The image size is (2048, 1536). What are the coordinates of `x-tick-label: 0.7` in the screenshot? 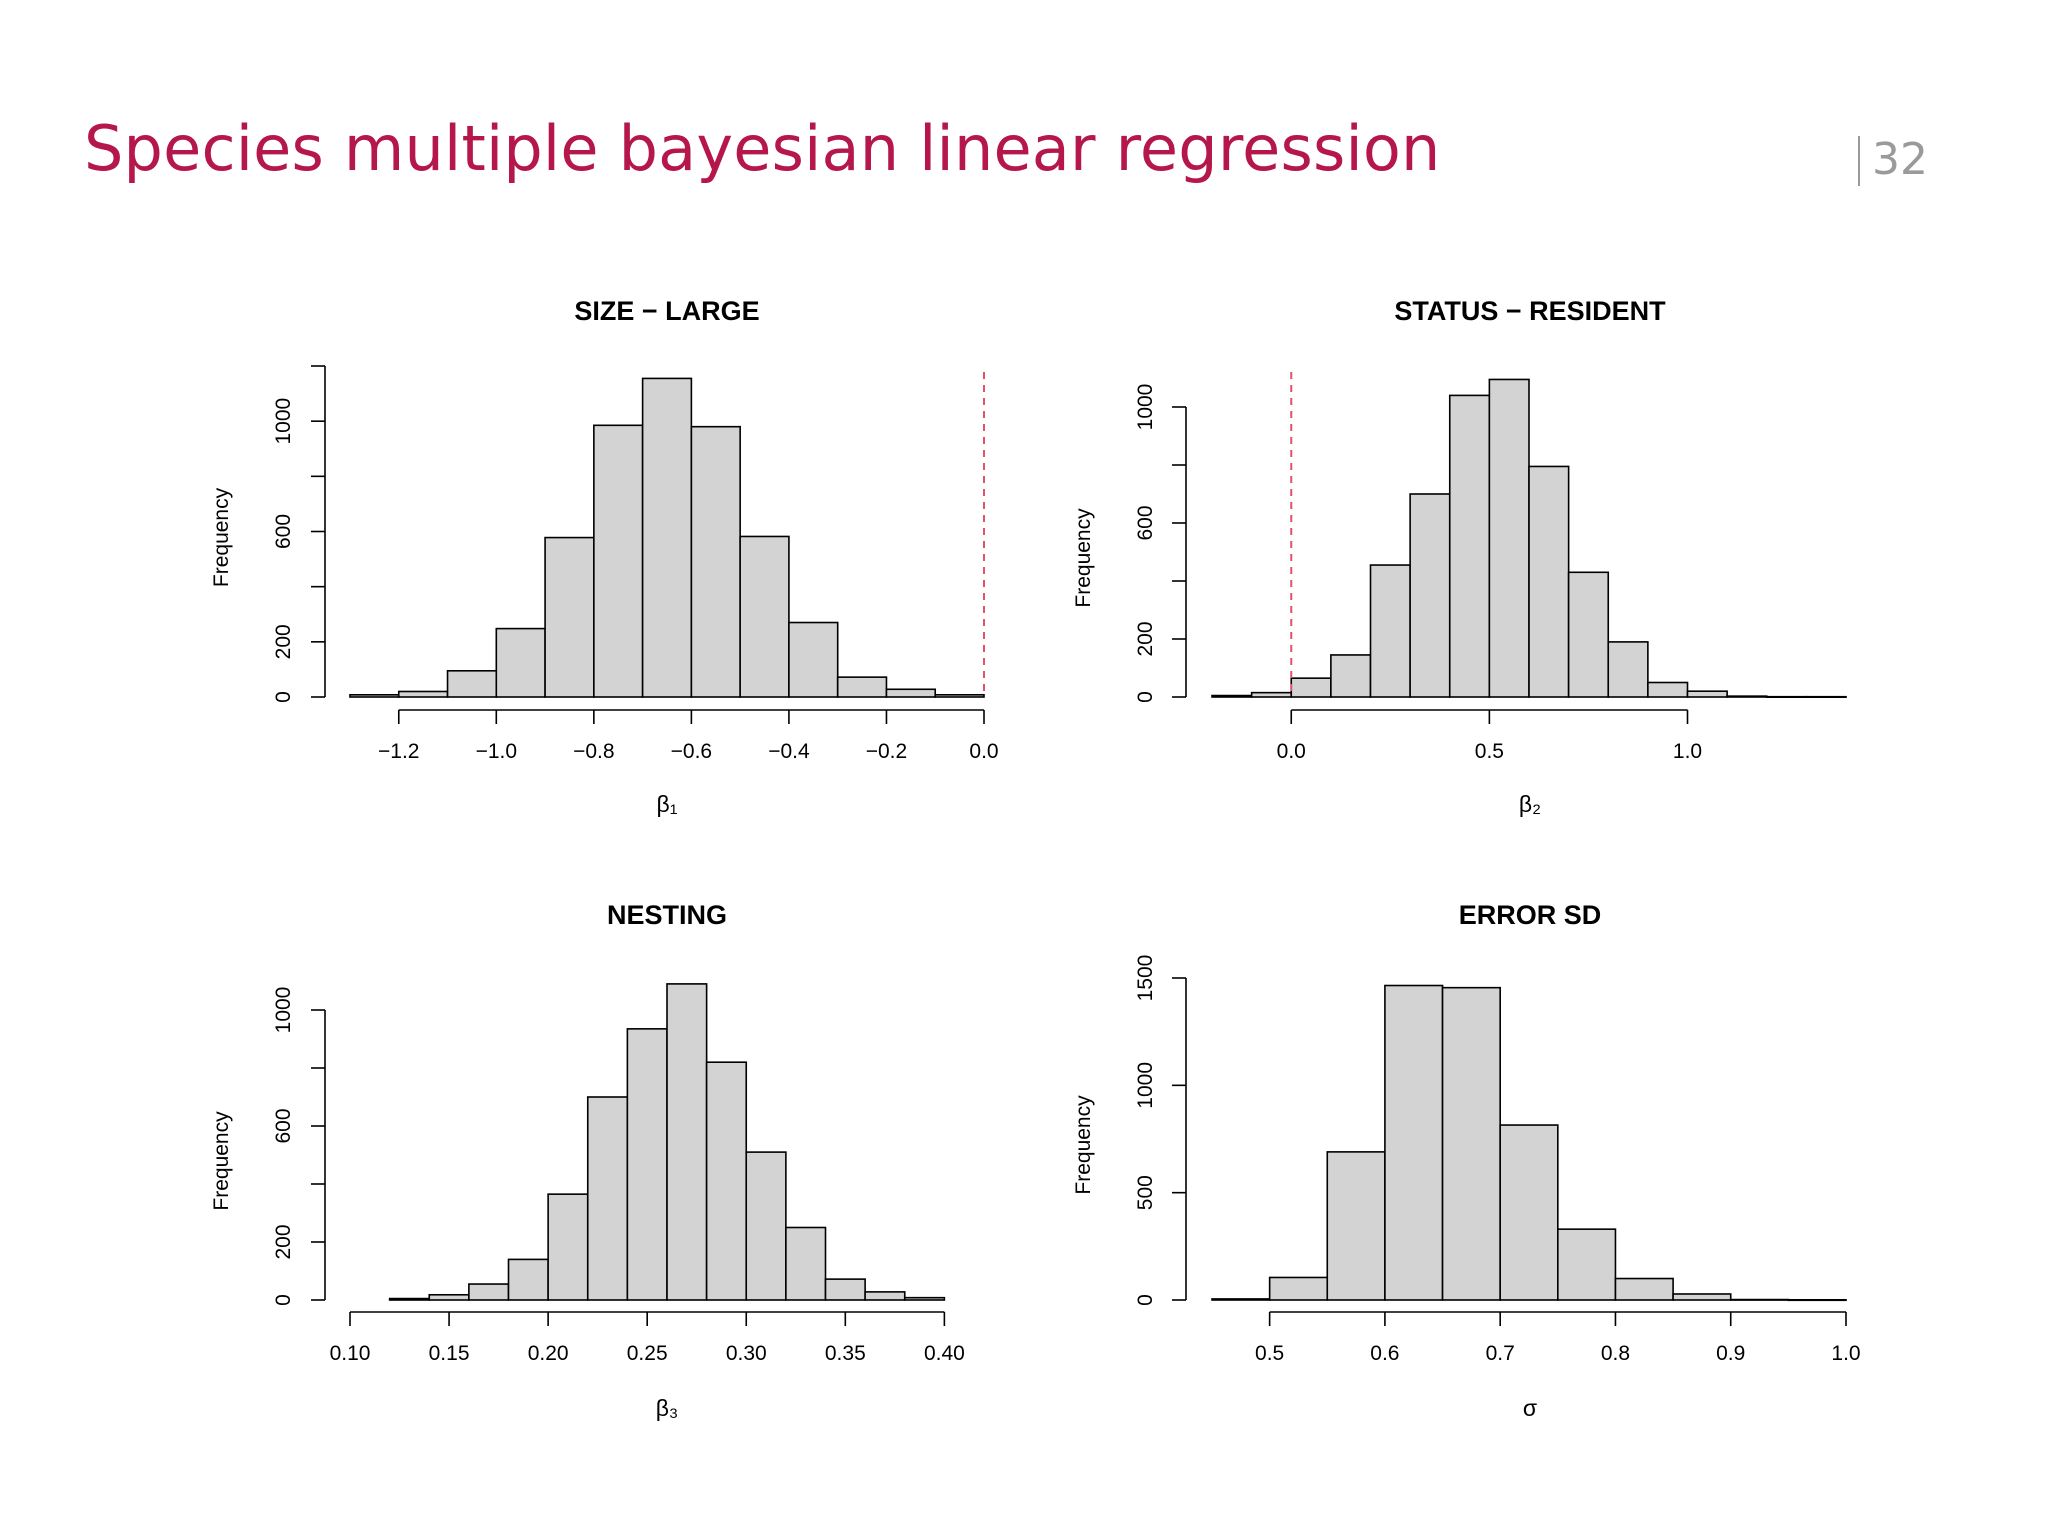 It's located at (1500, 1353).